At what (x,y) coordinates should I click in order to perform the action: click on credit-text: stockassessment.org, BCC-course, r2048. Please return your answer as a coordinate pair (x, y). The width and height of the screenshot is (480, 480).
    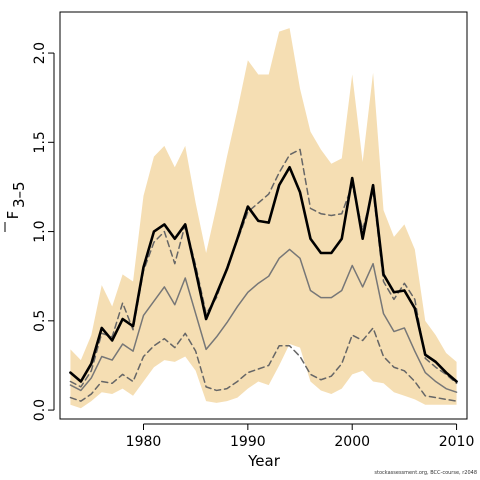
    Looking at the image, I should click on (425, 473).